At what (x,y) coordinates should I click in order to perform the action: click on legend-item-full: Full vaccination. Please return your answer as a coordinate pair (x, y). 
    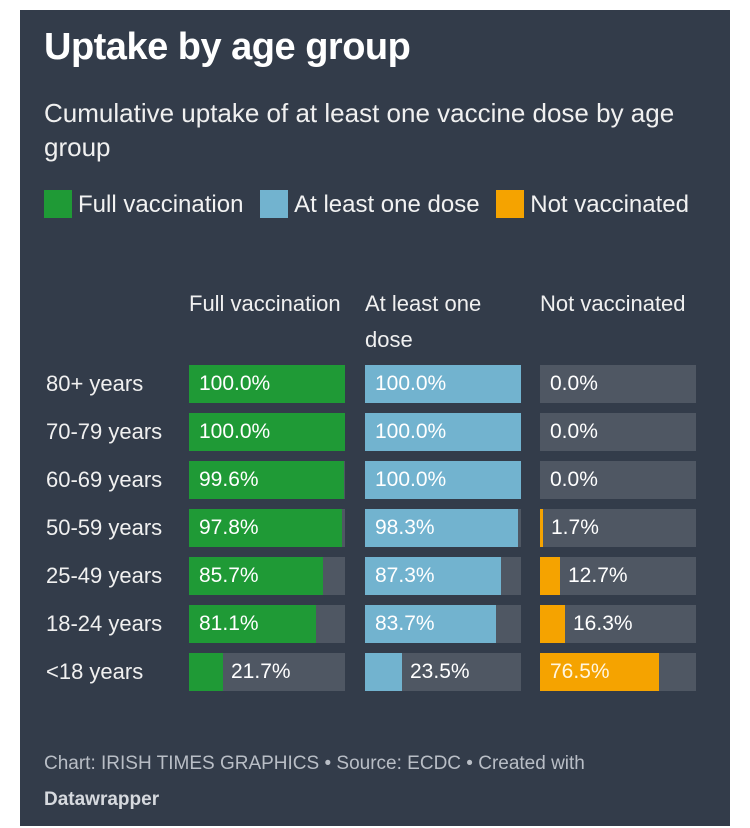
    Looking at the image, I should click on (144, 204).